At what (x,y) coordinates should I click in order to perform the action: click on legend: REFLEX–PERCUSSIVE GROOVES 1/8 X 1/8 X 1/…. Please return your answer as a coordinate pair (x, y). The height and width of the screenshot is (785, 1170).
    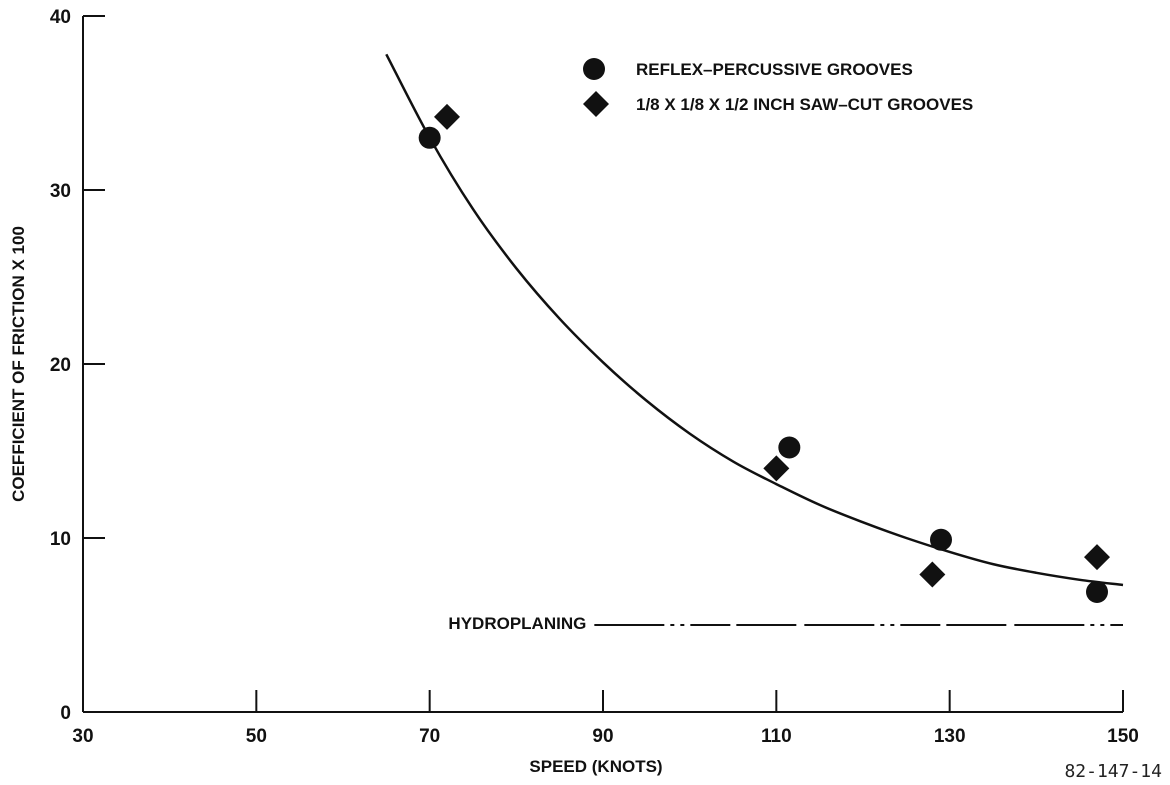
    Looking at the image, I should click on (778, 87).